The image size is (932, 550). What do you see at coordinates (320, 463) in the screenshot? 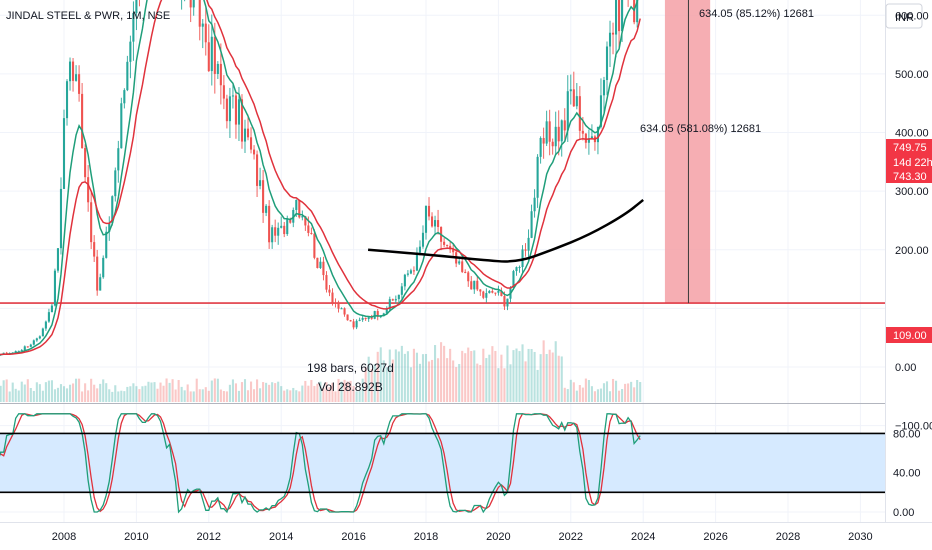
I see `oscillator-main-line` at bounding box center [320, 463].